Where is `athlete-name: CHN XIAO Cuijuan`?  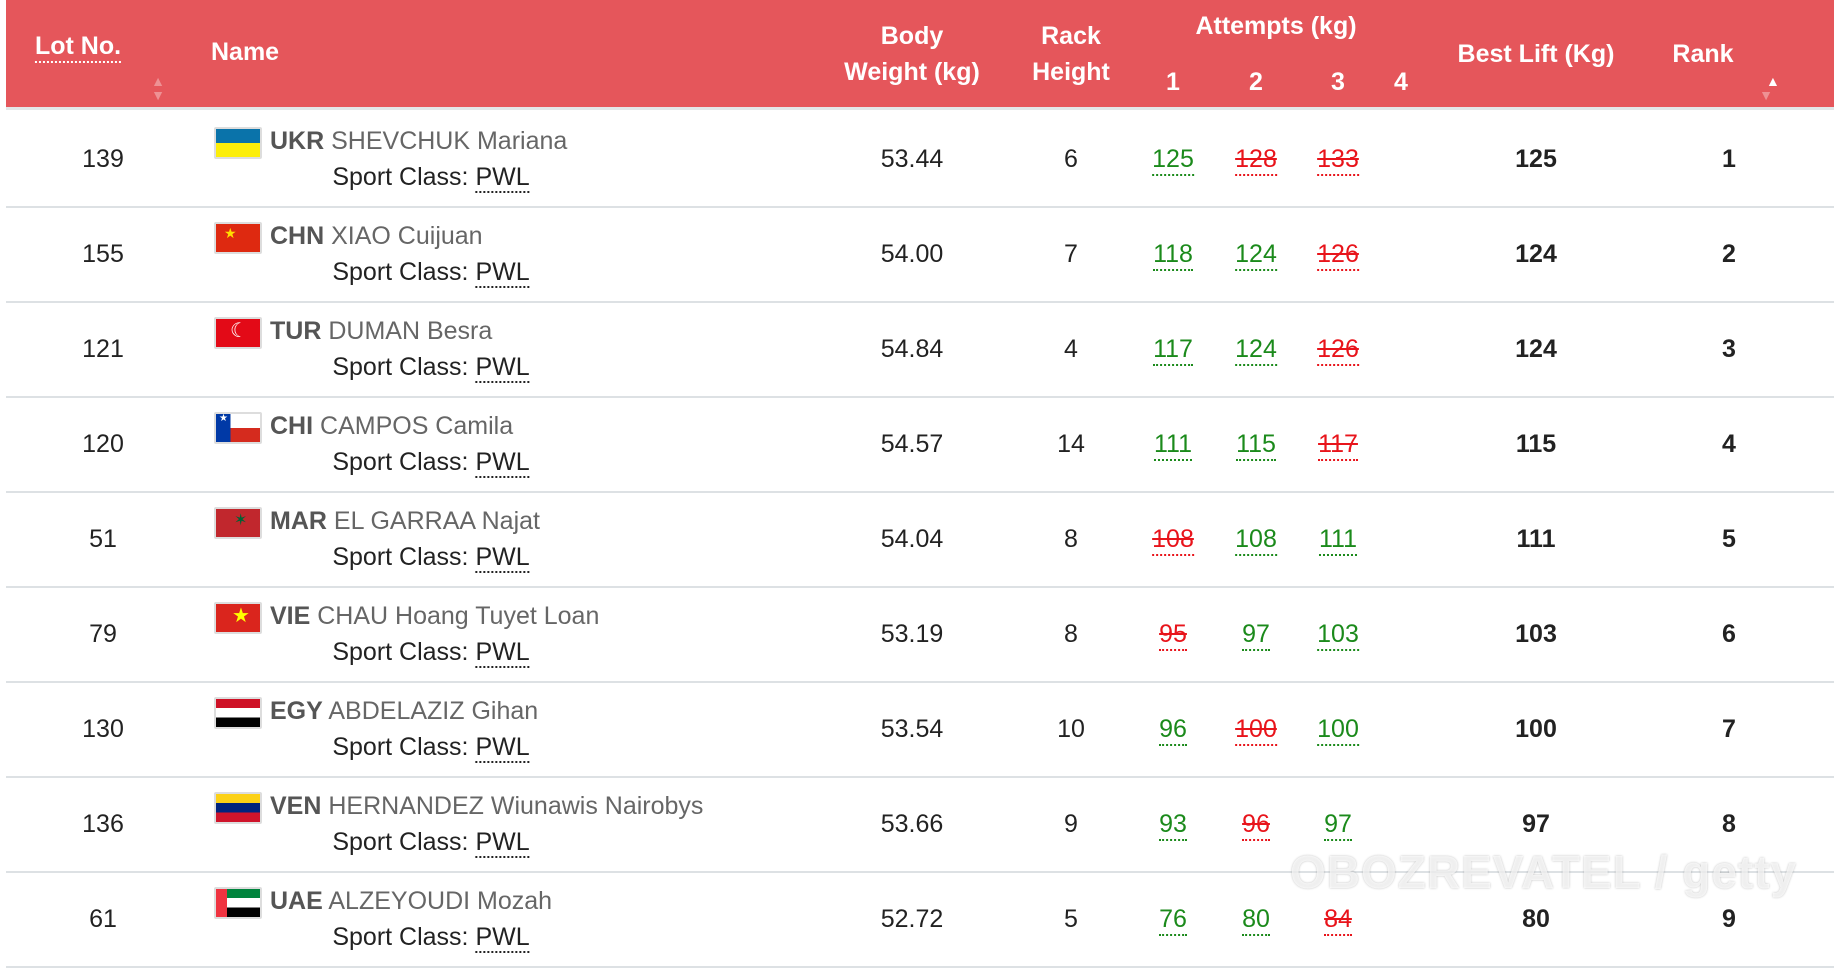 athlete-name: CHN XIAO Cuijuan is located at coordinates (376, 236).